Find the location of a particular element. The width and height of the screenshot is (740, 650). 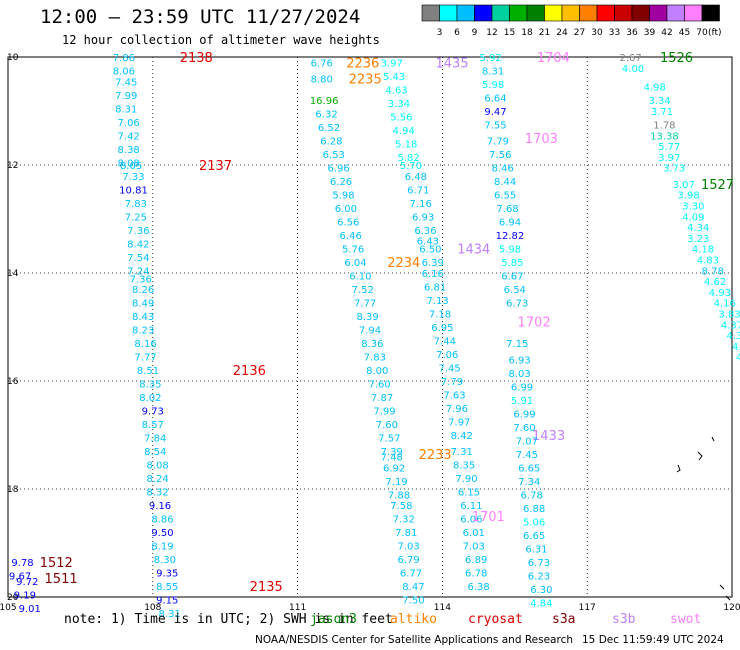

wave-height-value: 6.39 is located at coordinates (433, 263).